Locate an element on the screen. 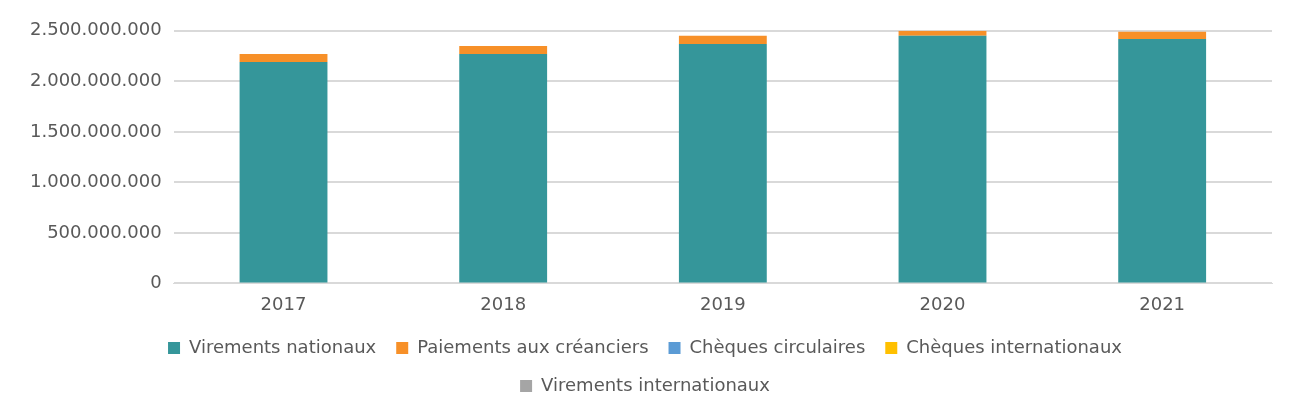  x-tick-label: 2021 is located at coordinates (1162, 303).